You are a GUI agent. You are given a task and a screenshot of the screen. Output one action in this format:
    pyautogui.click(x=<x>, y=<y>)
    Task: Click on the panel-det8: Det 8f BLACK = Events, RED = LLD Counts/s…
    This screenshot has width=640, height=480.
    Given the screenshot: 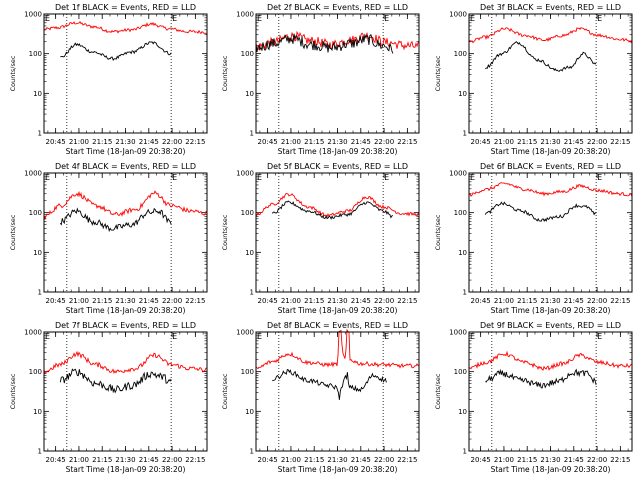 What is the action you would take?
    pyautogui.click(x=320, y=397)
    